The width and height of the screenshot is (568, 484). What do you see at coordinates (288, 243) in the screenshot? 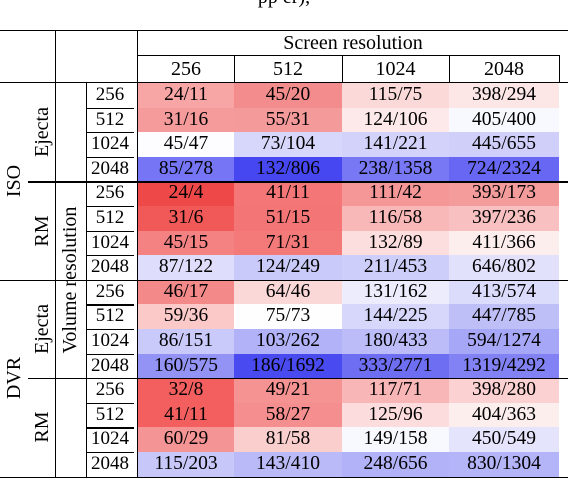
I see `table-cell: 71/31` at bounding box center [288, 243].